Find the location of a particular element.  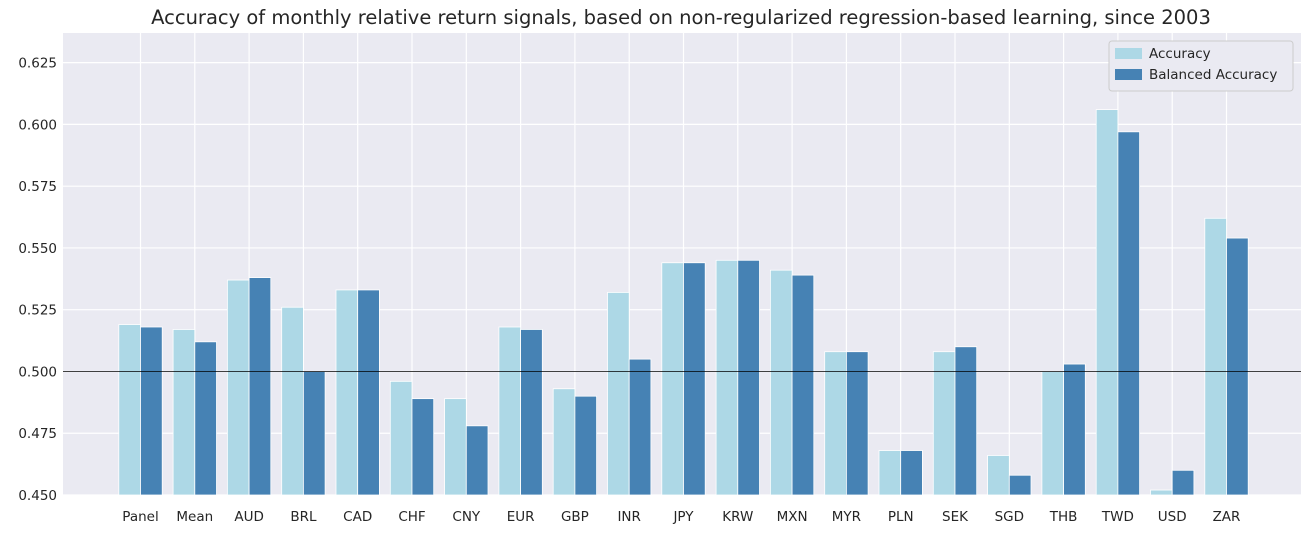

bar-accuracy-sgd is located at coordinates (998, 475).